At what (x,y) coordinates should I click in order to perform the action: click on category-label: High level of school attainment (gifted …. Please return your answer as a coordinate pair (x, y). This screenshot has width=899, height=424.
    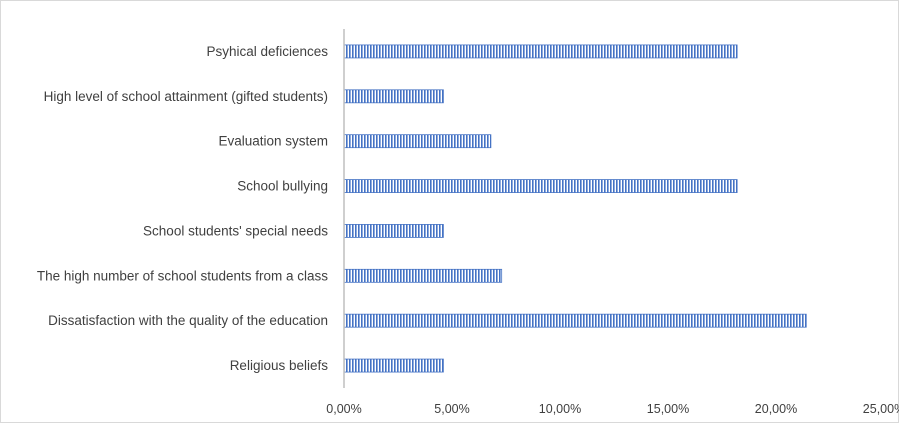
    Looking at the image, I should click on (186, 96).